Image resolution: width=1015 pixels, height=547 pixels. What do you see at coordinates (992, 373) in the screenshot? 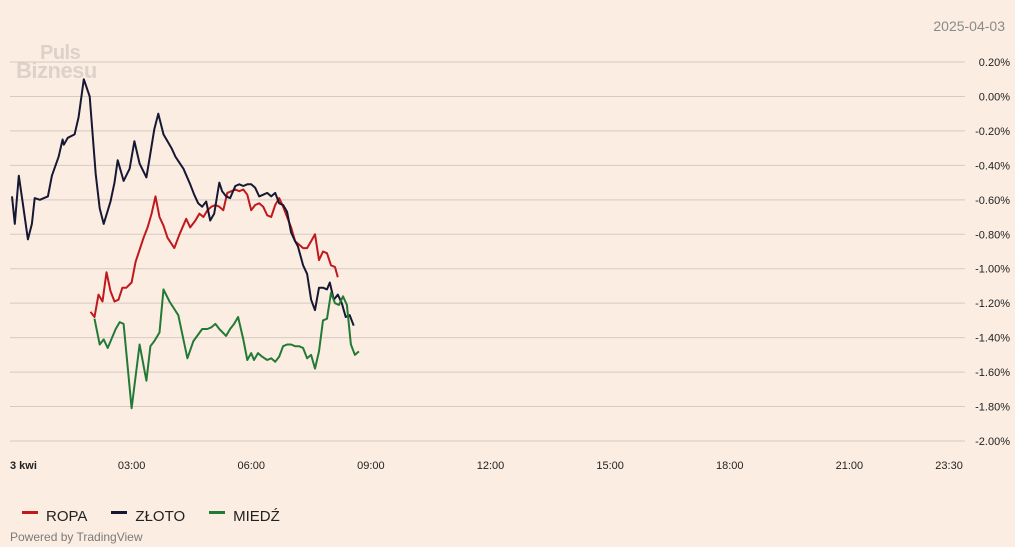
I see `y-tick-label: -1.60%` at bounding box center [992, 373].